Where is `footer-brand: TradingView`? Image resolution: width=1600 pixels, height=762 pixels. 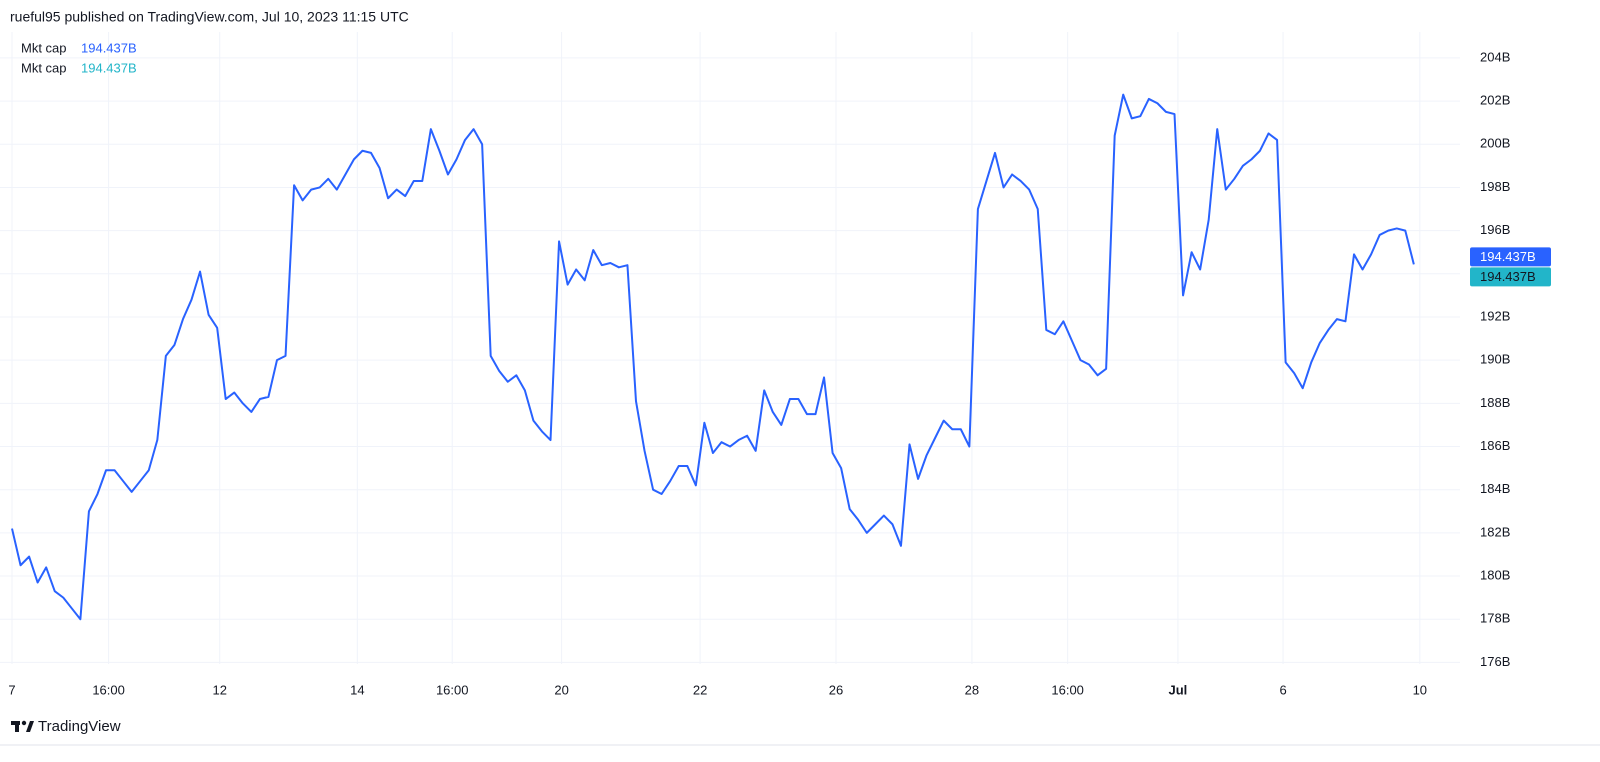
footer-brand: TradingView is located at coordinates (79, 726).